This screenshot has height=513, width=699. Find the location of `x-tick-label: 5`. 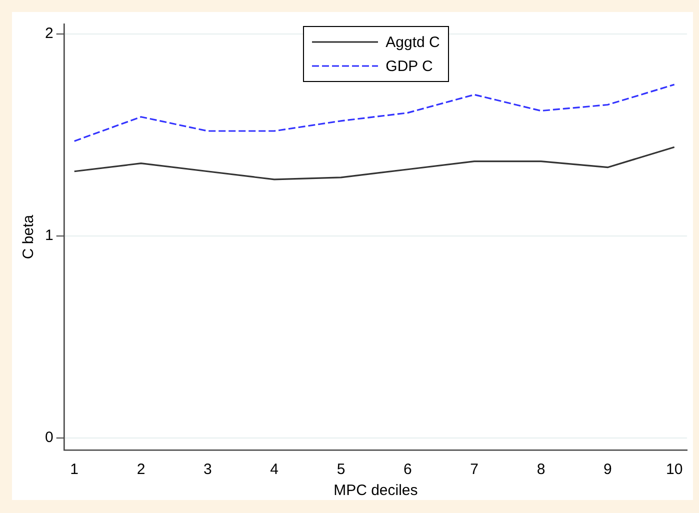

x-tick-label: 5 is located at coordinates (341, 469).